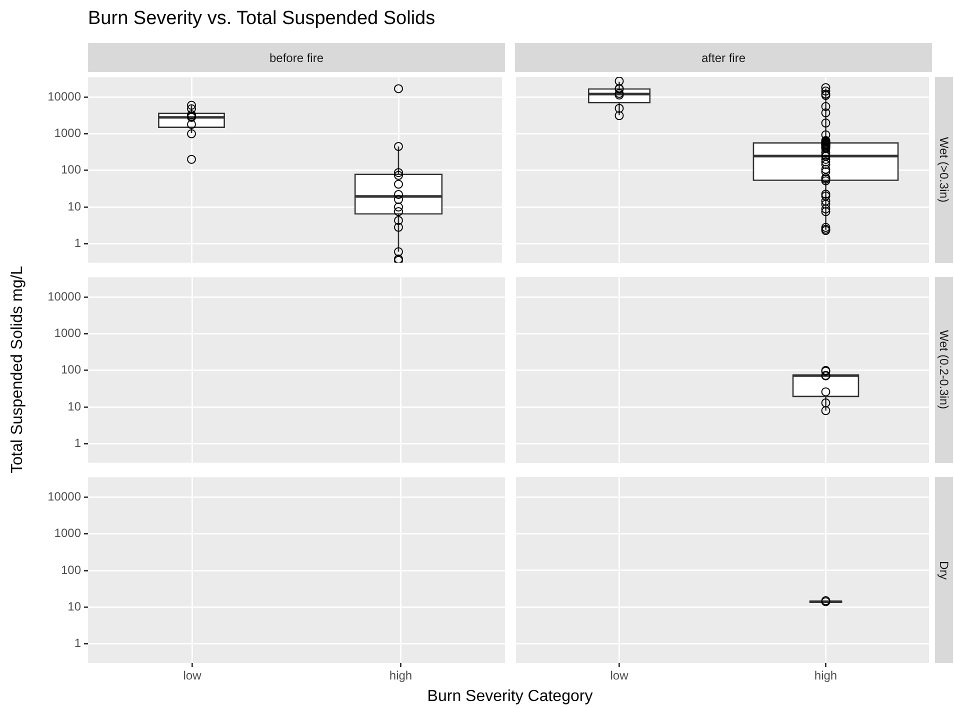 This screenshot has width=954, height=708. What do you see at coordinates (944, 170) in the screenshot?
I see `y2-axis-title: Wet (>0.3in)` at bounding box center [944, 170].